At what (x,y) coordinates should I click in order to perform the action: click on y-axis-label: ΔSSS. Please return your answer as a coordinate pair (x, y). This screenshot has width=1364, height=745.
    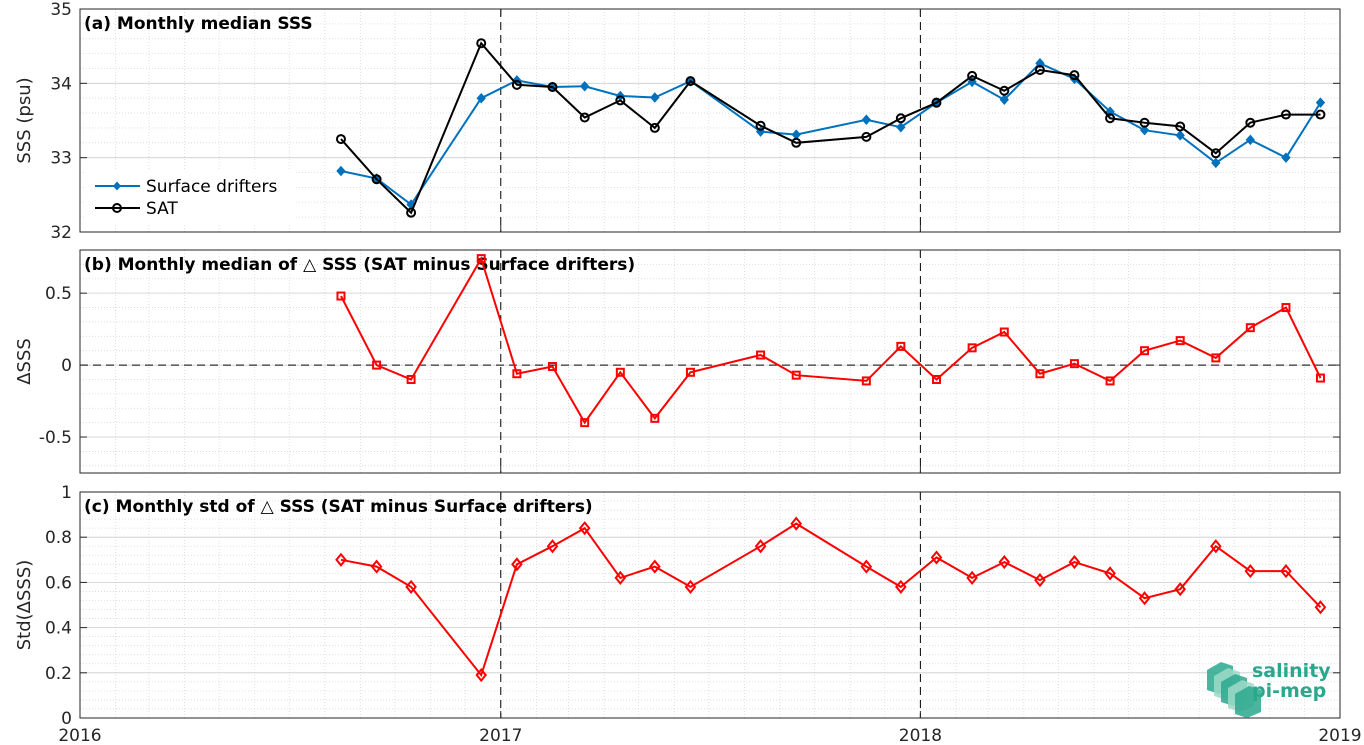
    Looking at the image, I should click on (24, 361).